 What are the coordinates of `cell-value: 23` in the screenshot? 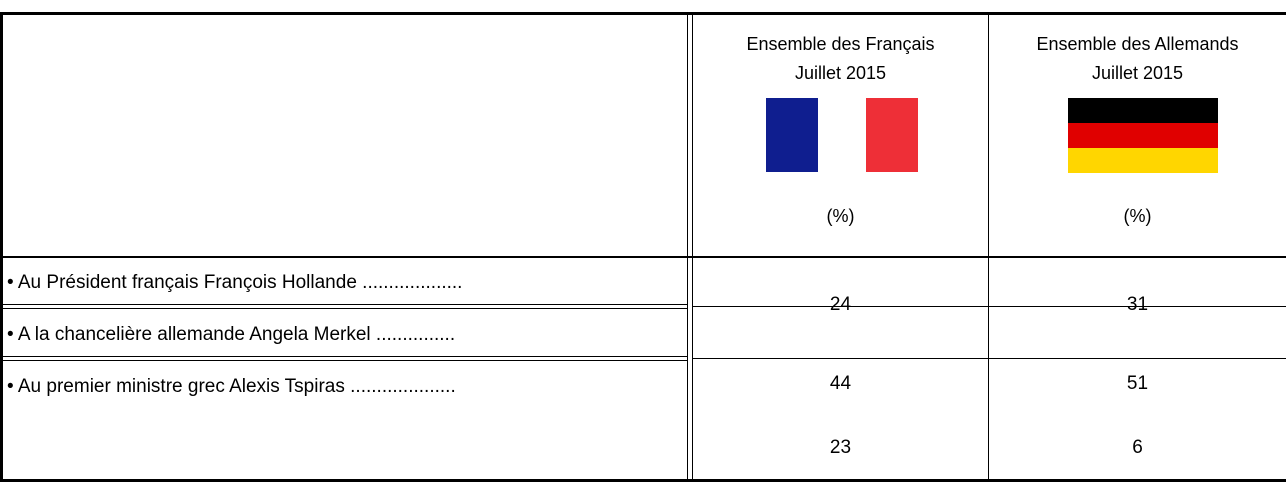 It's located at (840, 447).